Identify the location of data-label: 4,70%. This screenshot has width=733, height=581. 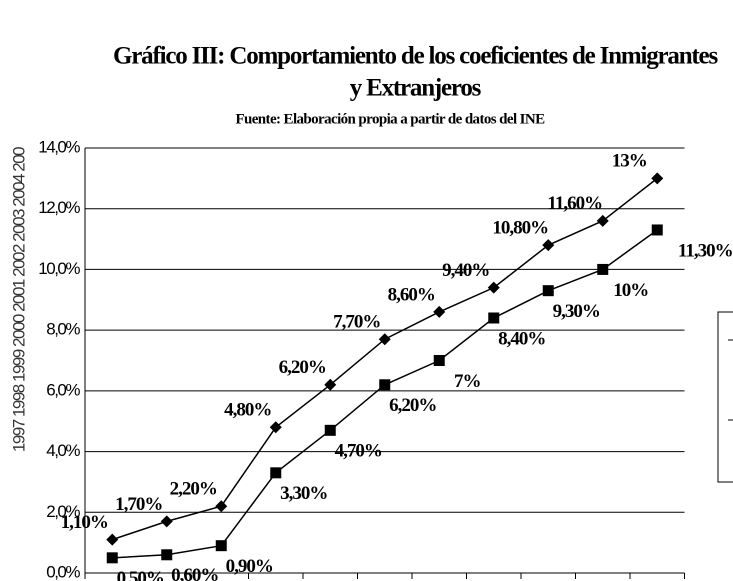
(358, 451).